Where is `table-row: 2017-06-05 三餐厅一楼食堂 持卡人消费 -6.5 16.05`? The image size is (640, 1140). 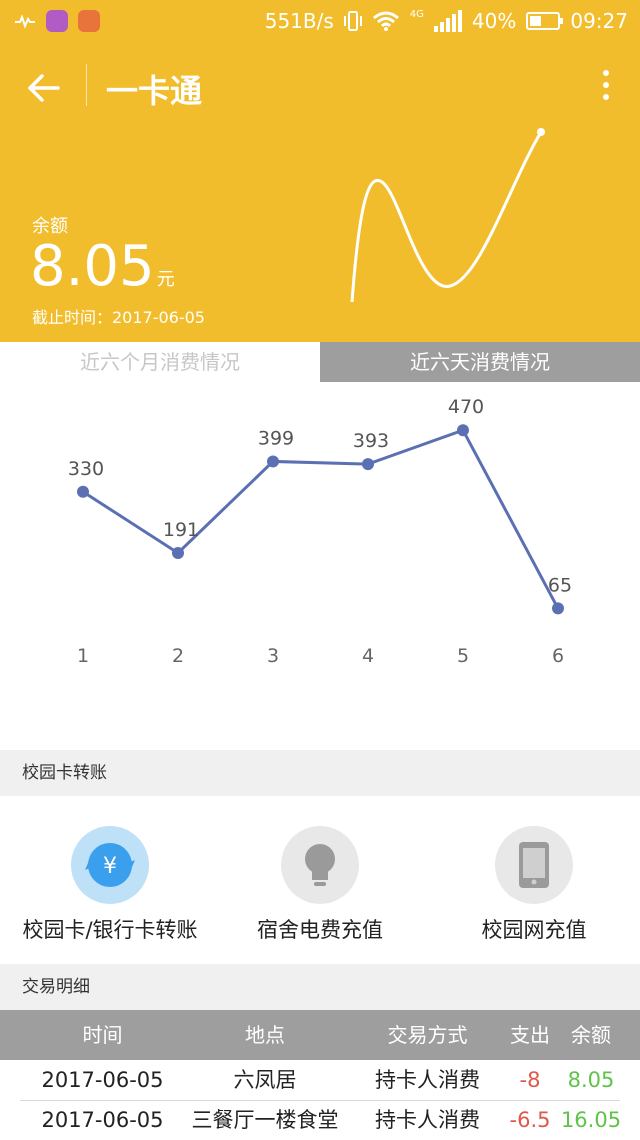
table-row: 2017-06-05 三餐厅一楼食堂 持卡人消费 -6.5 16.05 is located at coordinates (320, 1120).